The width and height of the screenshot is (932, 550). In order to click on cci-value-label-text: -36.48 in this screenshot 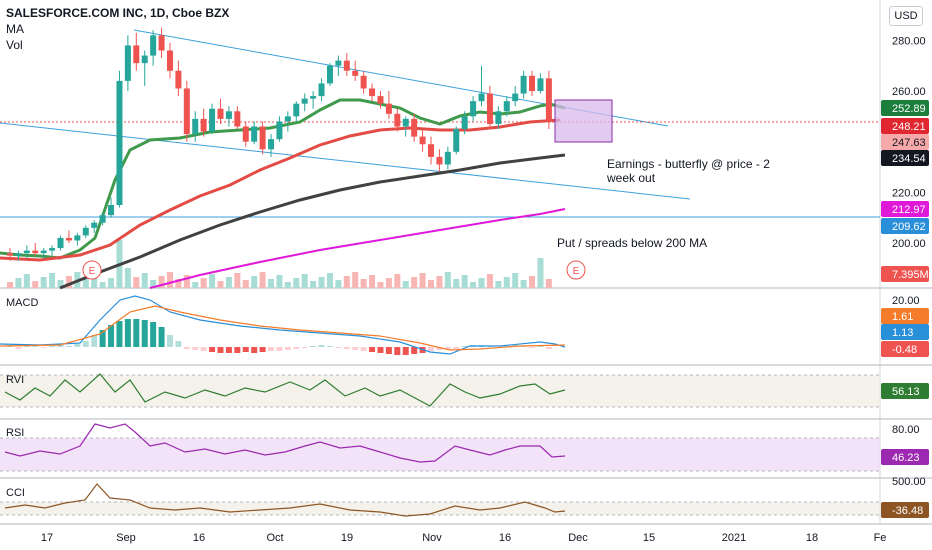, I will do `click(907, 511)`.